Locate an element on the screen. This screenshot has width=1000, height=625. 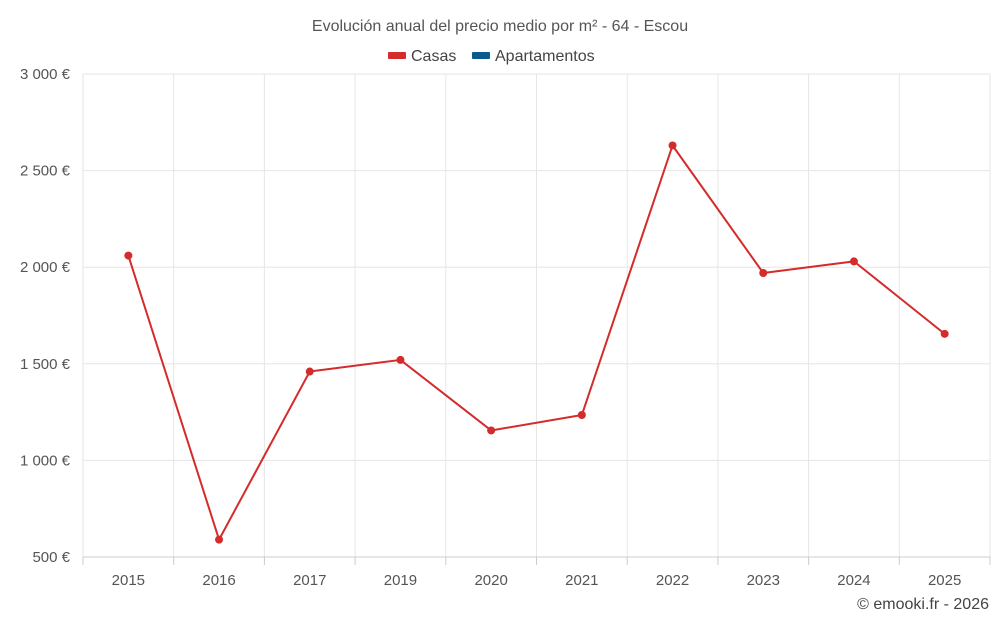
x-tick-label: 2020 is located at coordinates (490, 580).